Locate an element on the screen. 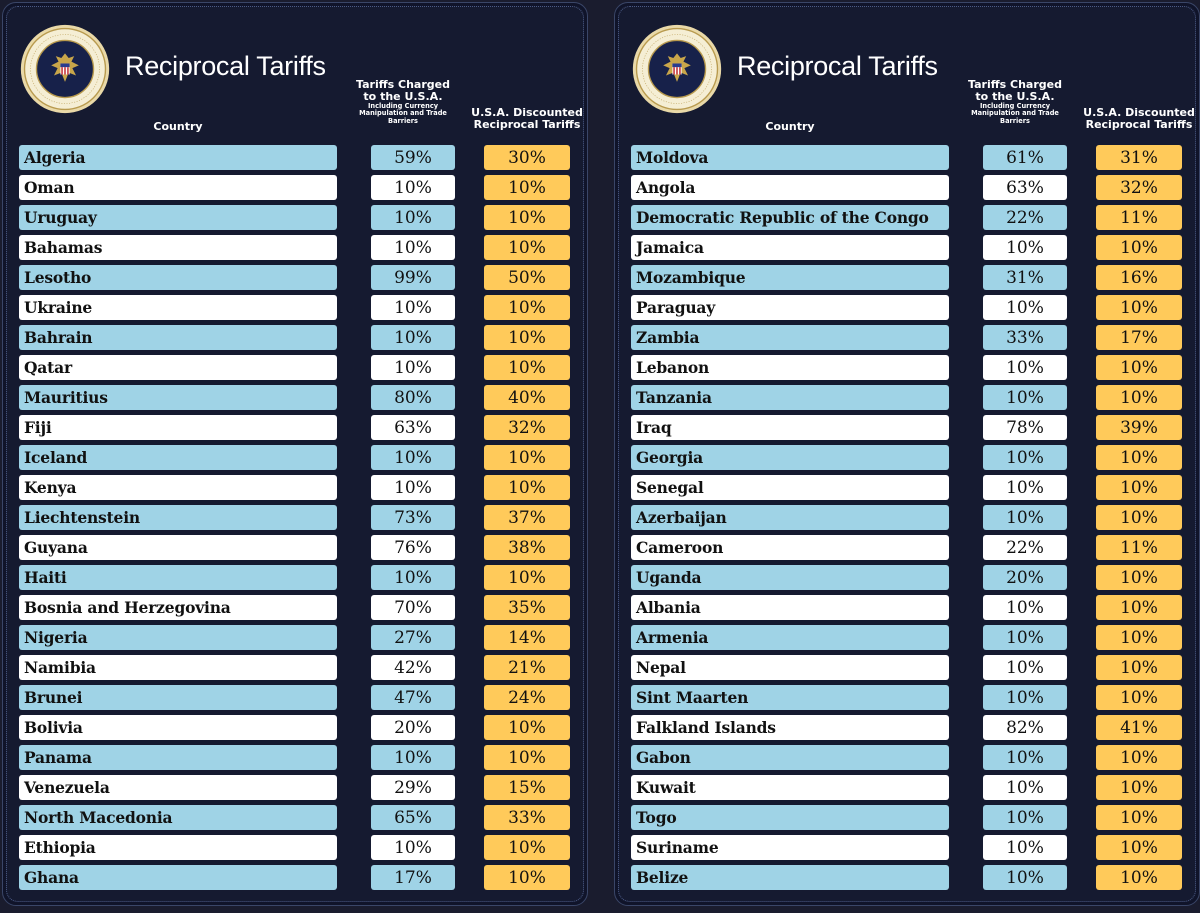 The width and height of the screenshot is (1200, 913). table-row: Belize 10% 10% is located at coordinates (909, 878).